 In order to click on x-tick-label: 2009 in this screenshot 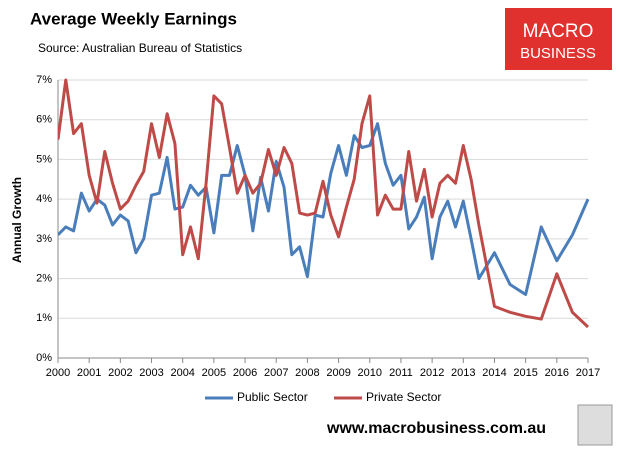, I will do `click(338, 373)`.